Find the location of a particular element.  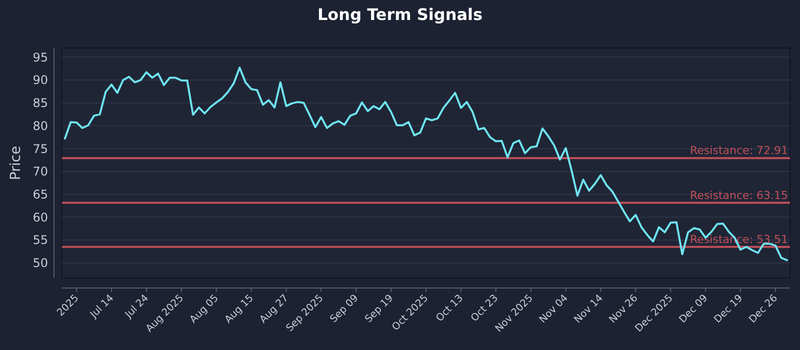

chart-title: Long Term Signals is located at coordinates (400, 14).